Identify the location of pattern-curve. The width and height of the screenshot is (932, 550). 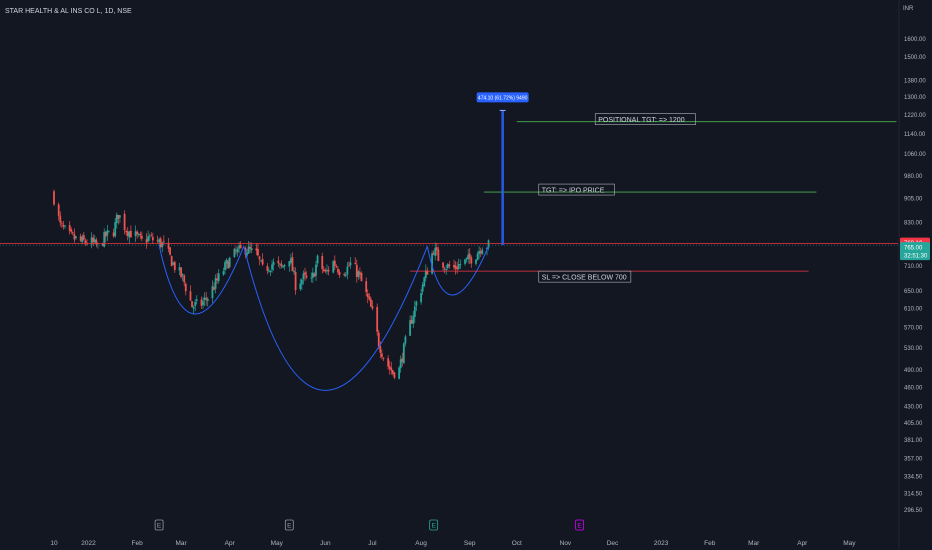
(335, 318).